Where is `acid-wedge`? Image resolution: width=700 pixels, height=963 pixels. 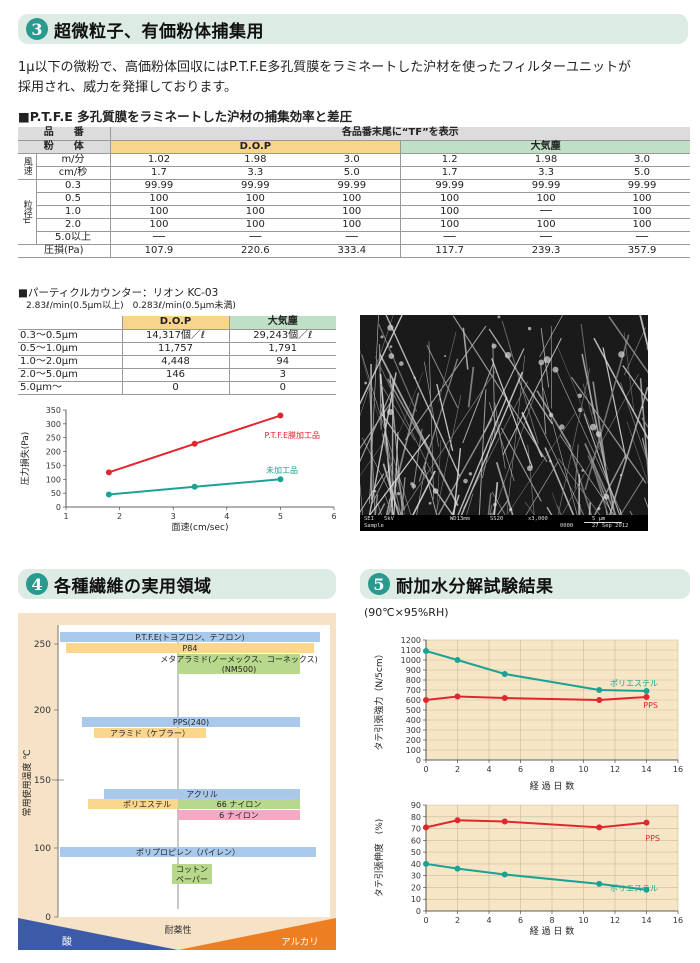 acid-wedge is located at coordinates (98, 934).